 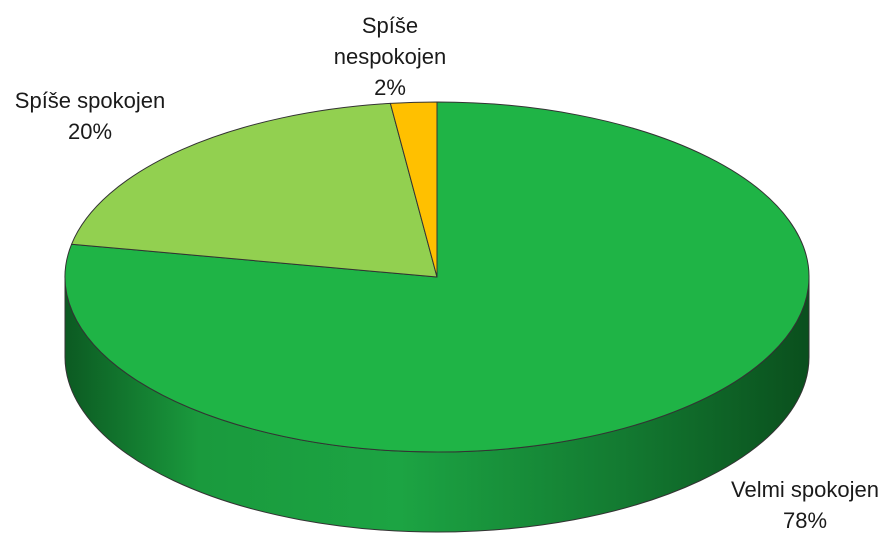 What do you see at coordinates (90, 131) in the screenshot?
I see `slice-percent-label: 20%` at bounding box center [90, 131].